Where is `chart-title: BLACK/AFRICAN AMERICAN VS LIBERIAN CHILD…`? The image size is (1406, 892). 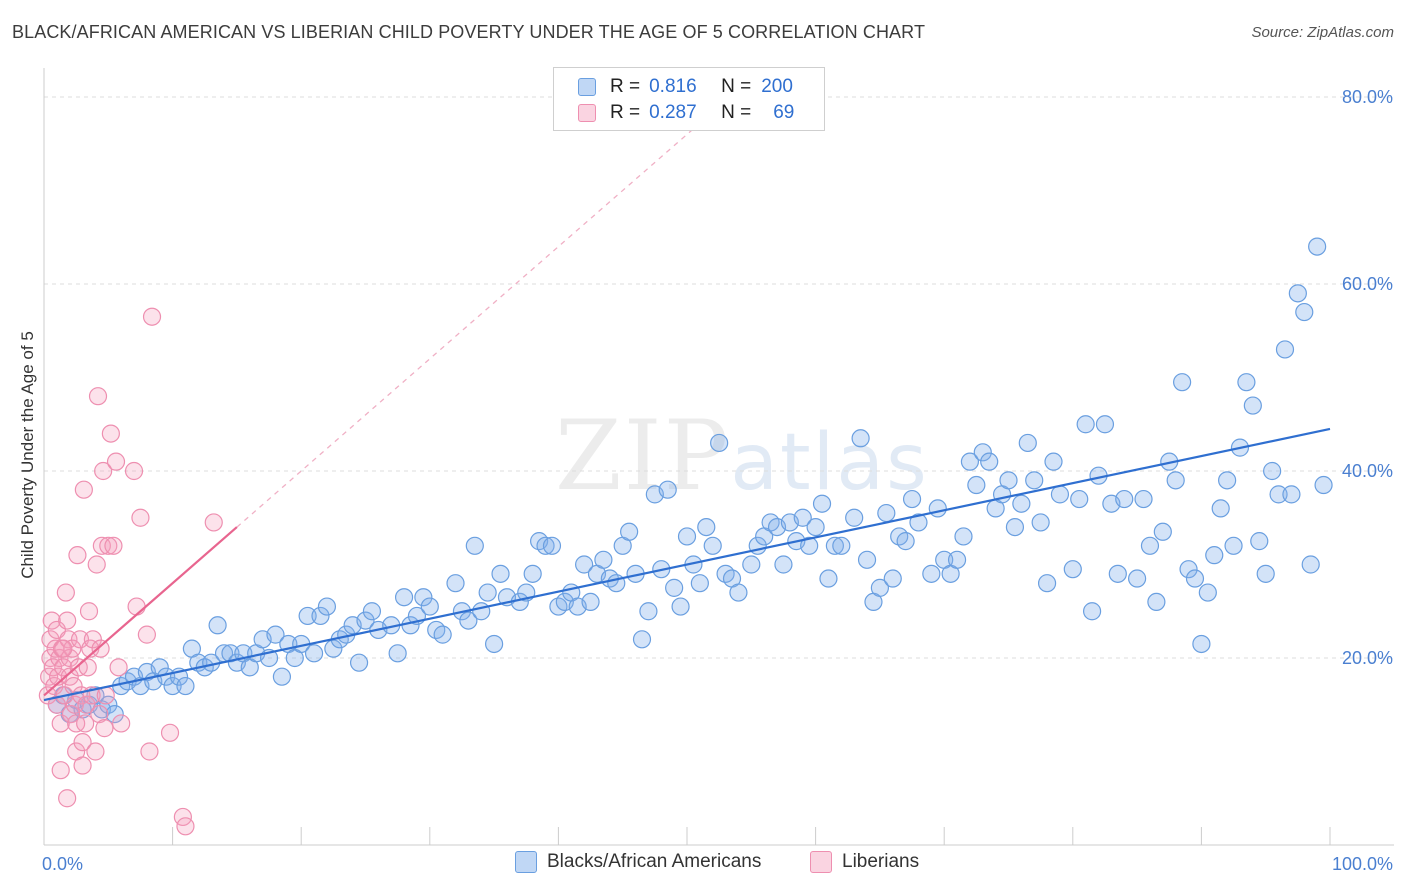
chart-title: BLACK/AFRICAN AMERICAN VS LIBERIAN CHILD… is located at coordinates (469, 32).